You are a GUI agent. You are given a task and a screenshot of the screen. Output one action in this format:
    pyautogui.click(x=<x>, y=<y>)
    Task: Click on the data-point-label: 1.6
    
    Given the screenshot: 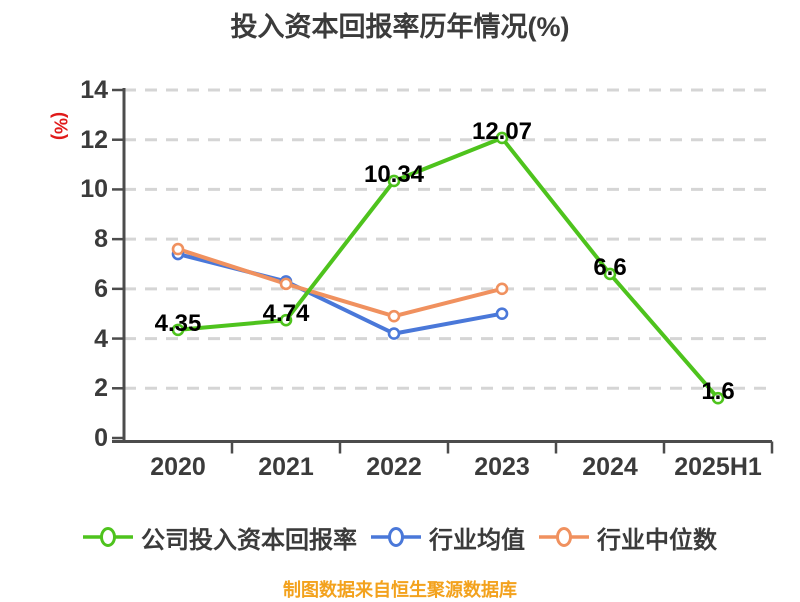 What is the action you would take?
    pyautogui.click(x=718, y=392)
    